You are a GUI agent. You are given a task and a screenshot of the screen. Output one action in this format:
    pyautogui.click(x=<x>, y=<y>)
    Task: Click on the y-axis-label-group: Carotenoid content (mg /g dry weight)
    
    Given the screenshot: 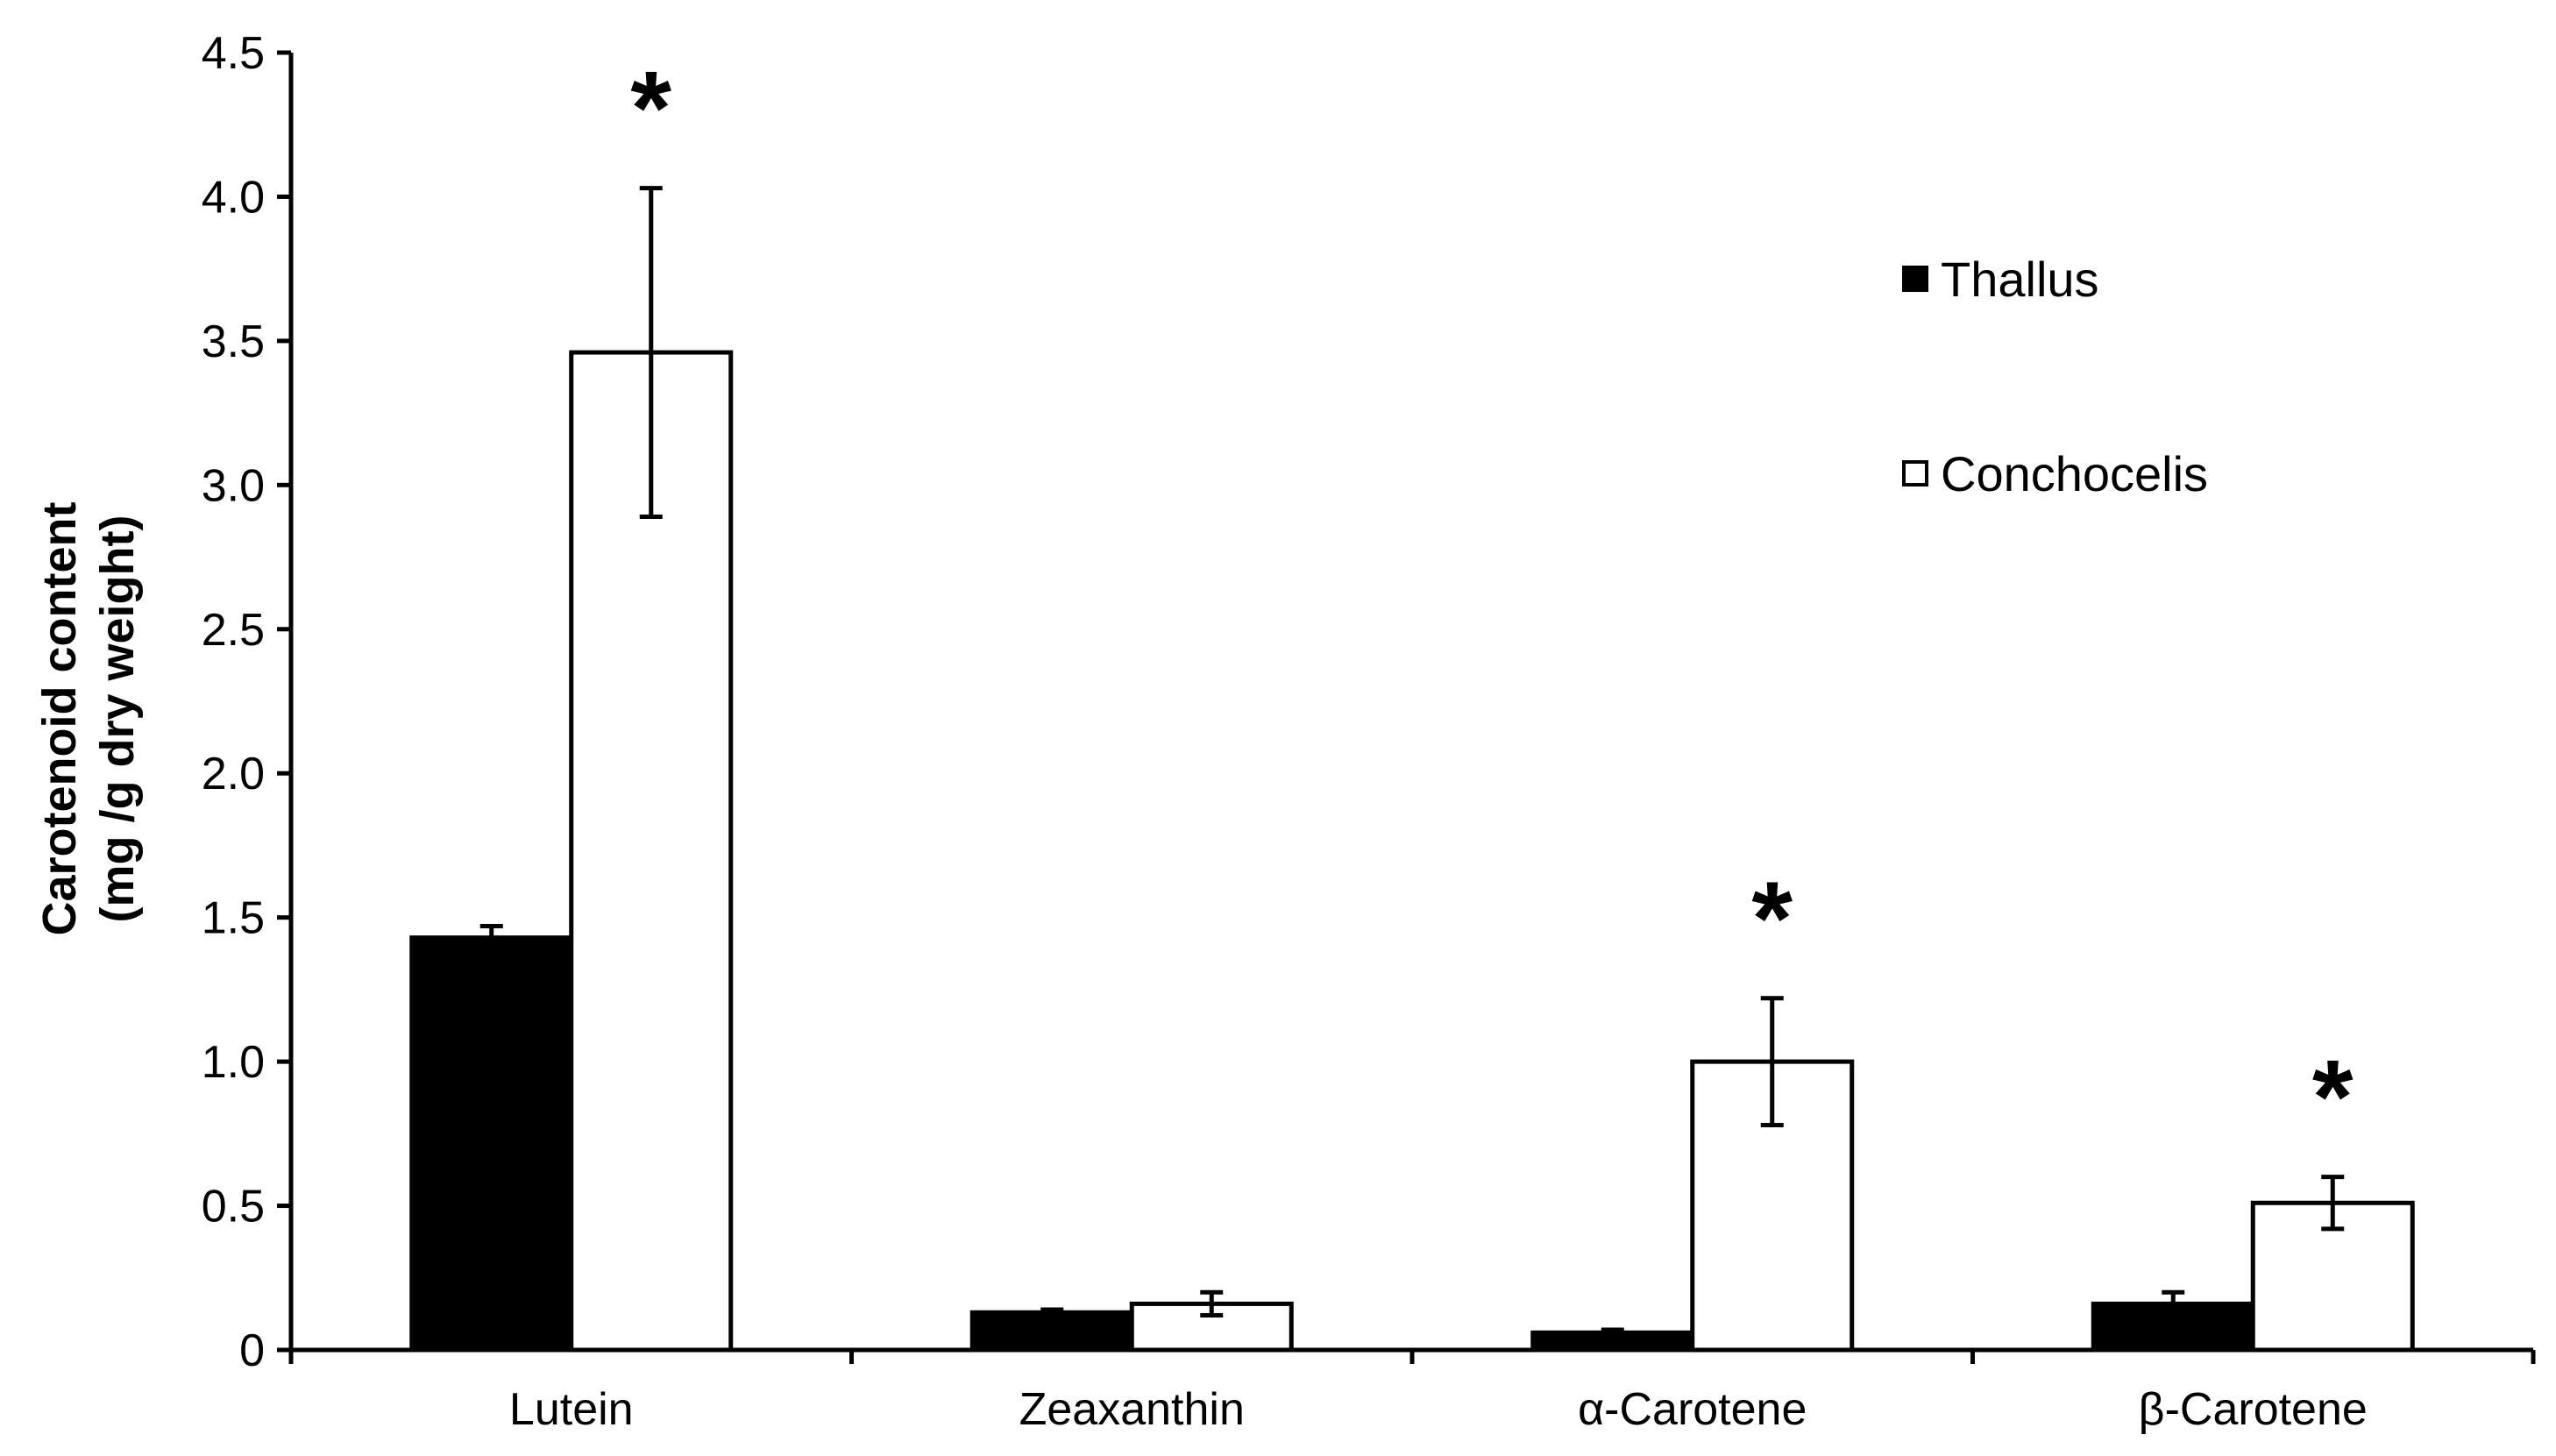 What is the action you would take?
    pyautogui.click(x=88, y=718)
    